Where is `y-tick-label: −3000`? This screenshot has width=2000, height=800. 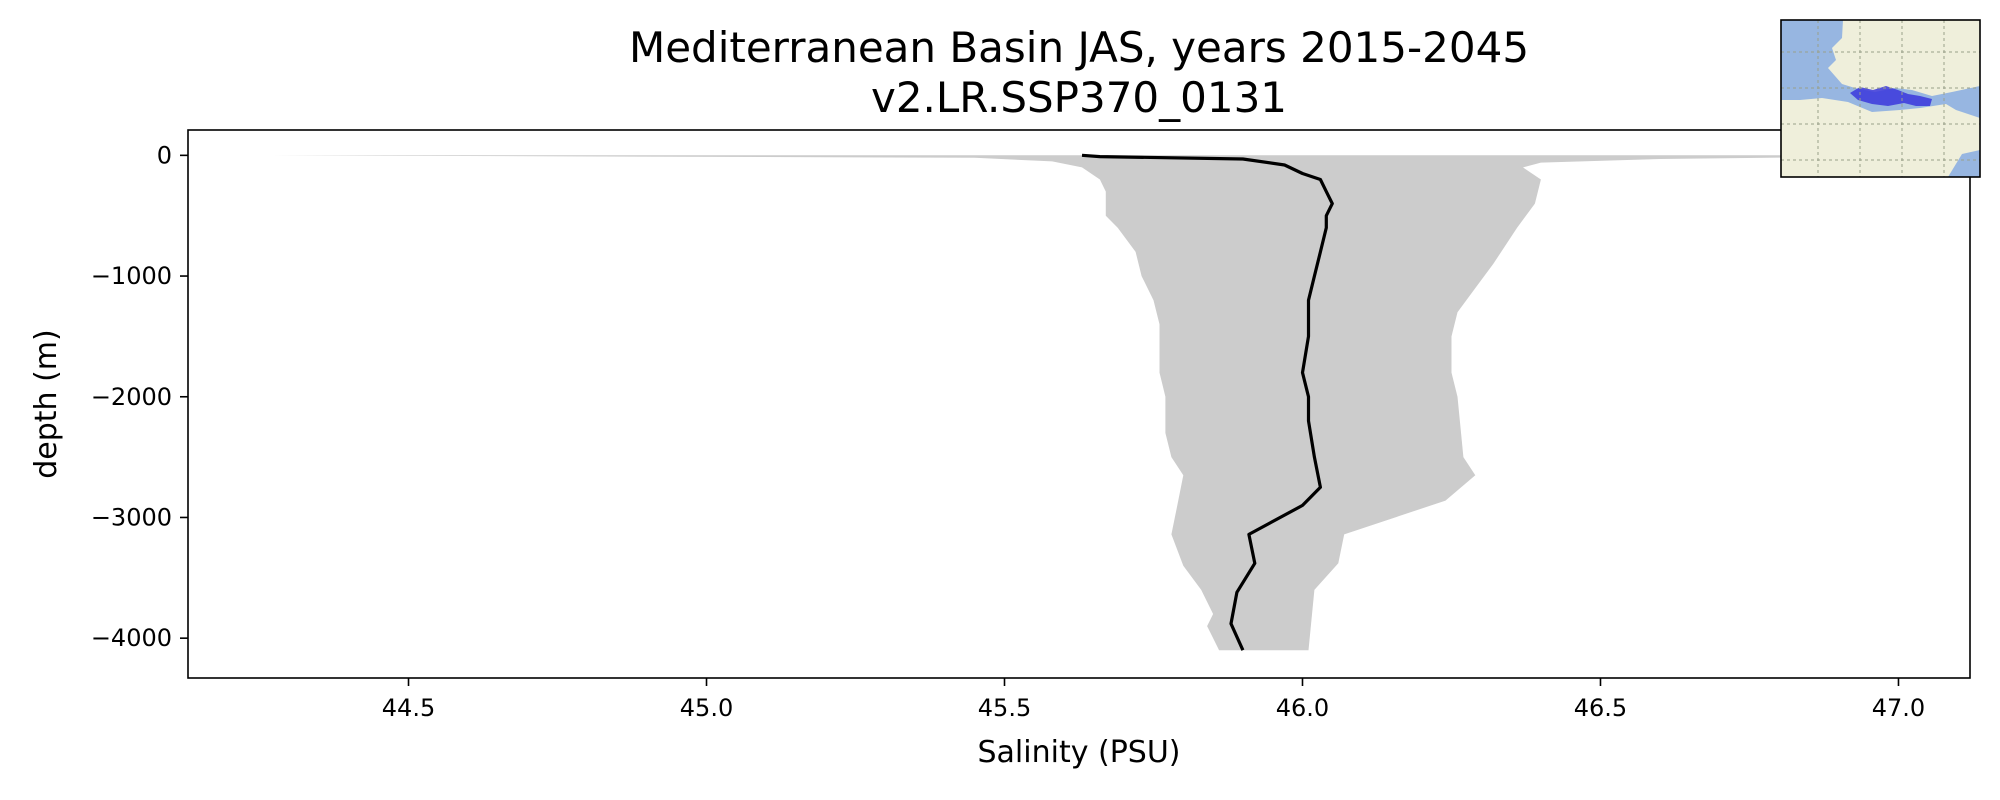
y-tick-label: −3000 is located at coordinates (131, 517).